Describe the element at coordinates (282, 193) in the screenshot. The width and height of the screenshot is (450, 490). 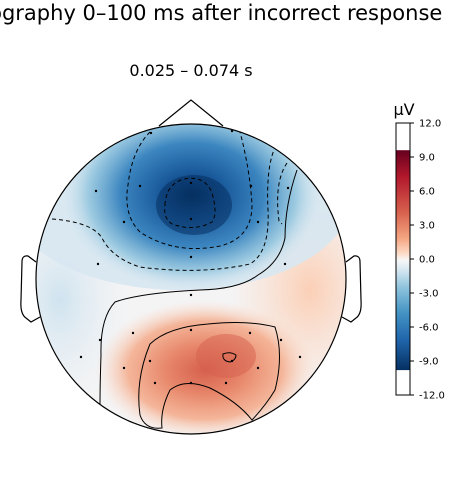
I see `contour-neg-4b` at that location.